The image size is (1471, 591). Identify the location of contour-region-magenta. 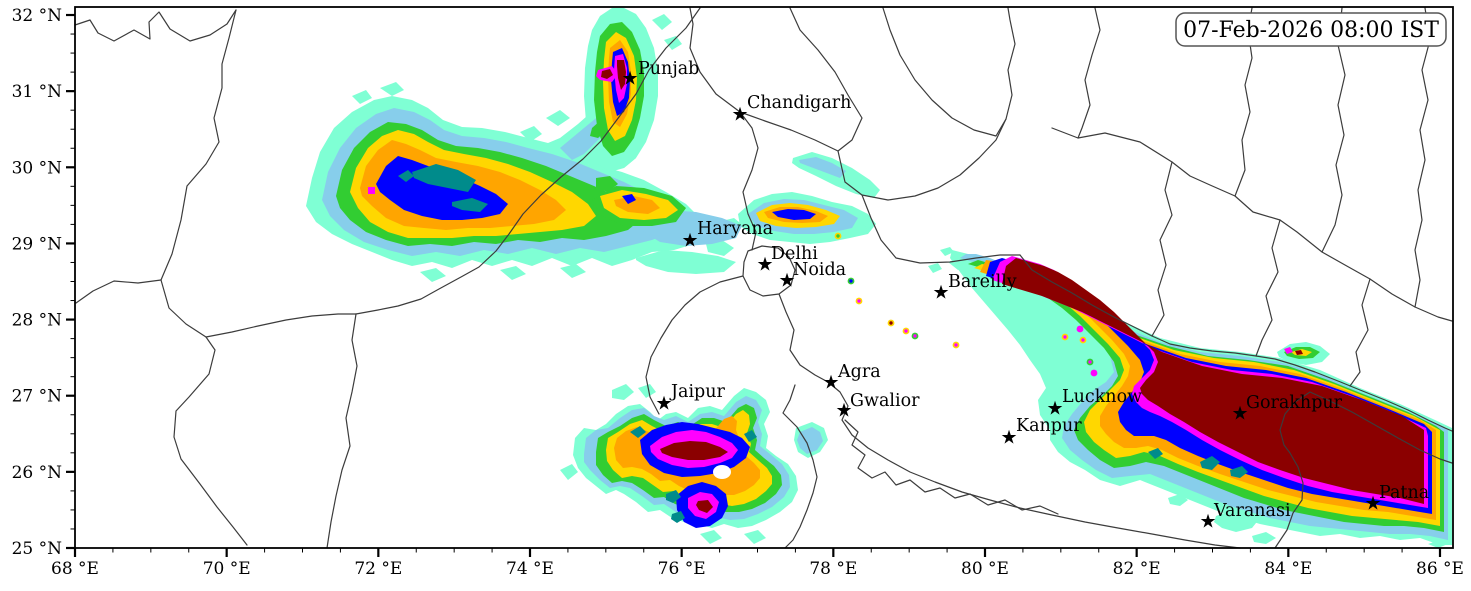
(1288, 350).